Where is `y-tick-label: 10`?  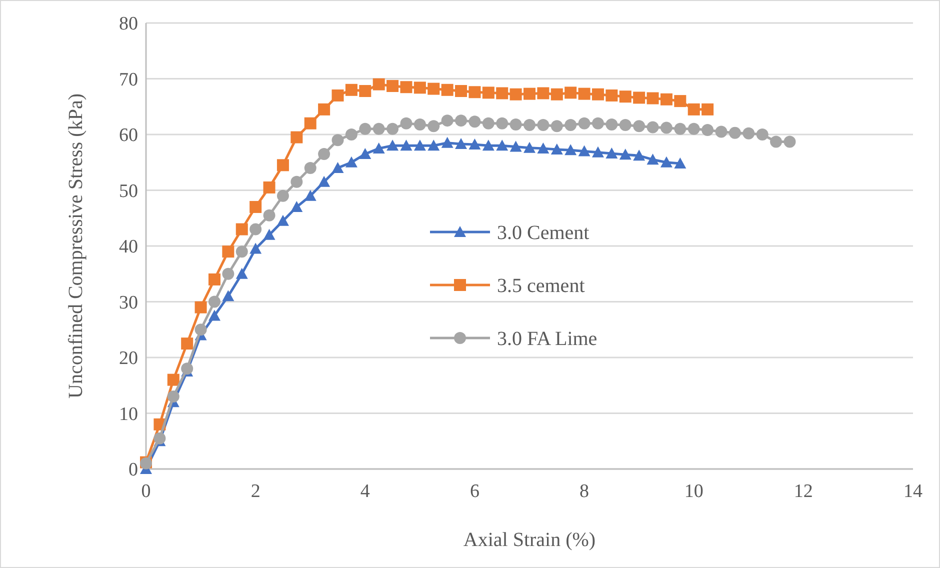 y-tick-label: 10 is located at coordinates (128, 414).